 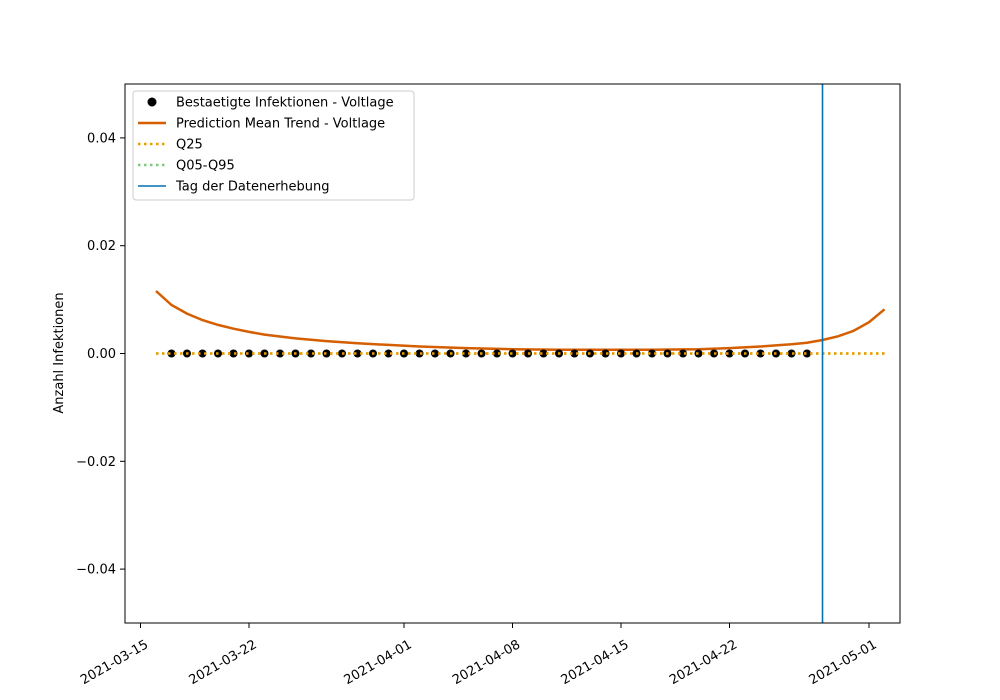 What do you see at coordinates (152, 102) in the screenshot?
I see `legend-marker-scatter` at bounding box center [152, 102].